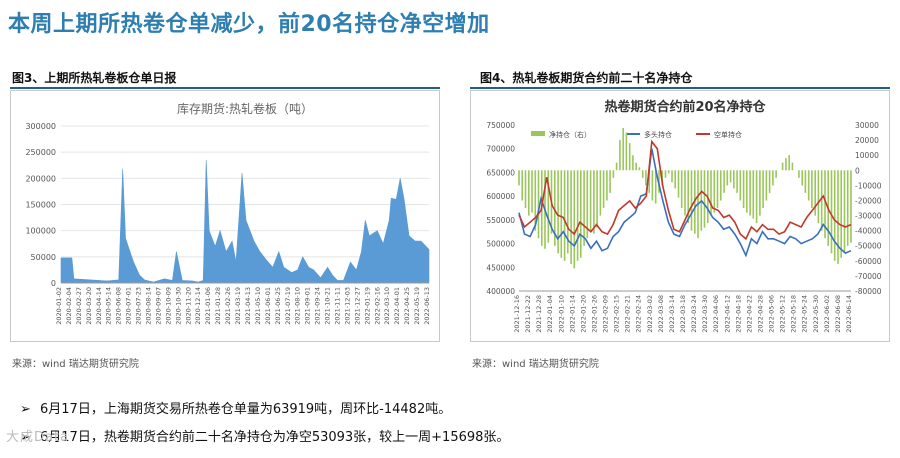 This screenshot has height=458, width=900. What do you see at coordinates (377, 306) in the screenshot?
I see `x-tick-label: 2022-02-16` at bounding box center [377, 306].